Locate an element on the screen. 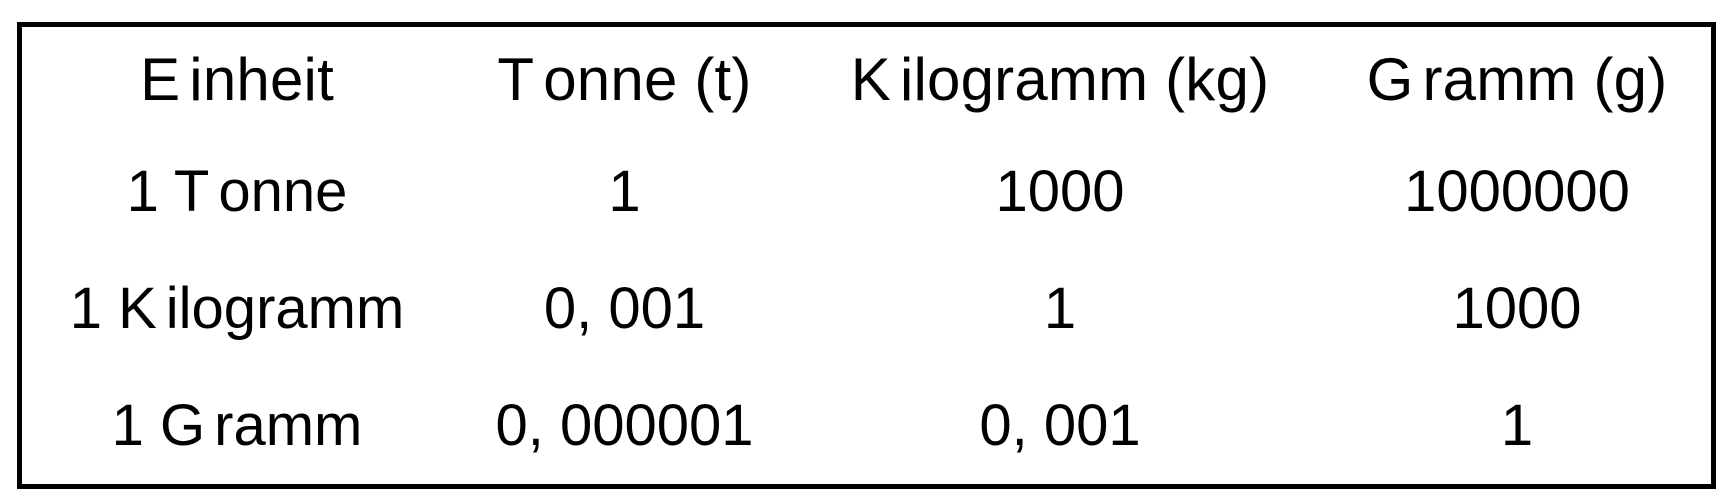 Image resolution: width=1732 pixels, height=504 pixels. cell-unit-gramm-lead: 1 G is located at coordinates (158, 425).